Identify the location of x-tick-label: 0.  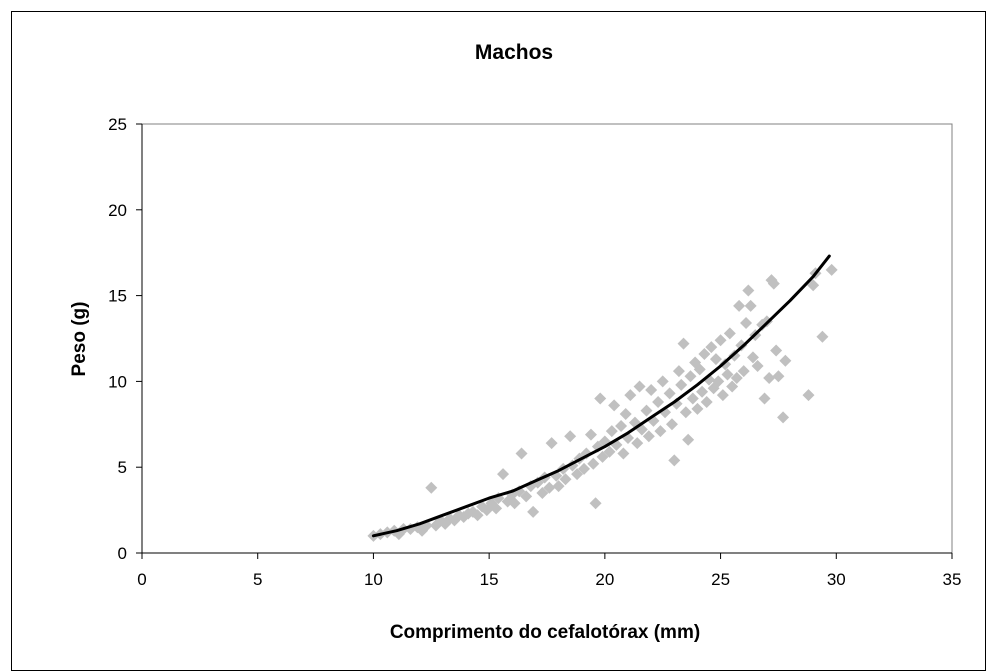
(141, 579).